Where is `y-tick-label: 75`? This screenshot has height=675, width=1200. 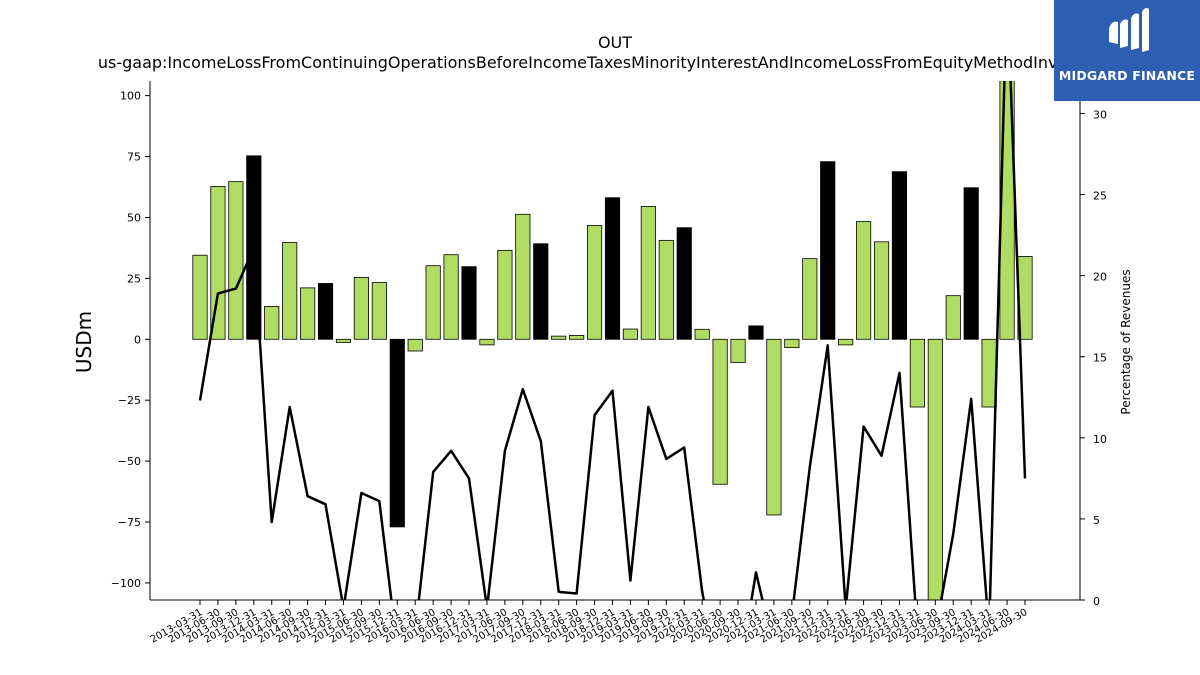
y-tick-label: 75 is located at coordinates (134, 157).